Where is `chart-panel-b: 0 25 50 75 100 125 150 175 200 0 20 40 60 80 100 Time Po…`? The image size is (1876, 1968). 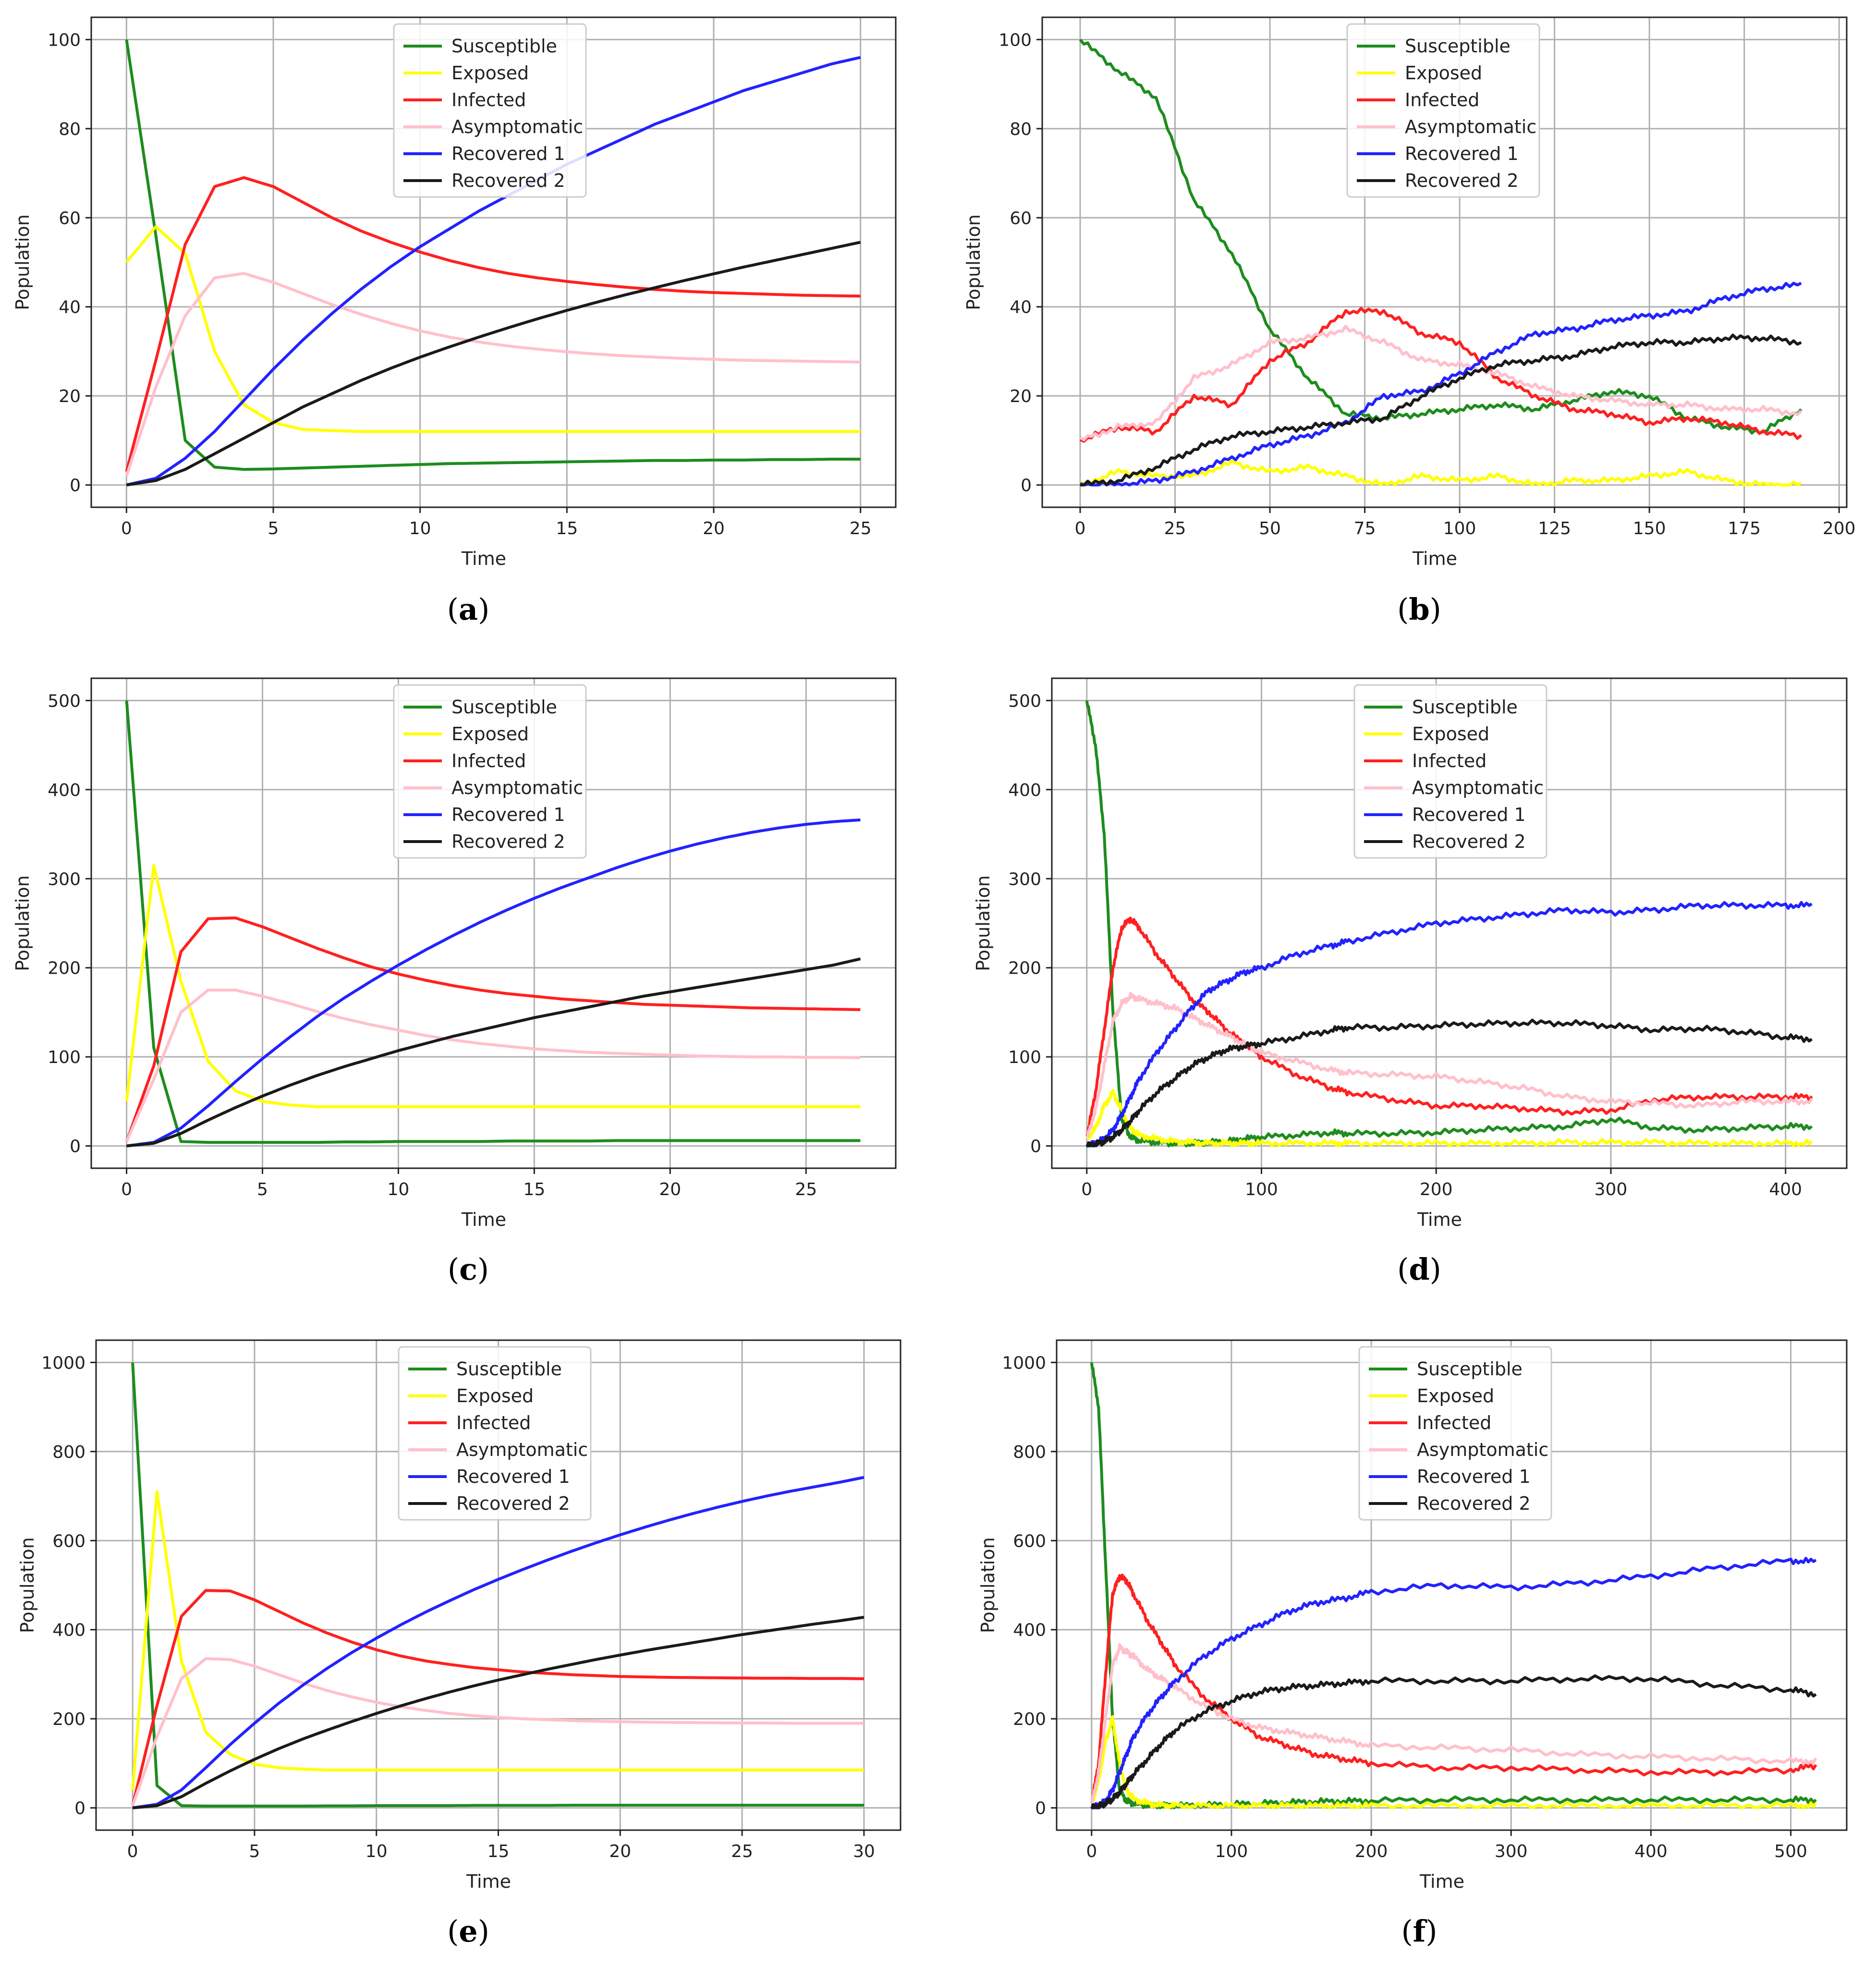
chart-panel-b: 0 25 50 75 100 125 150 175 200 0 20 40 60 80 100 Time Po… is located at coordinates (1409, 322).